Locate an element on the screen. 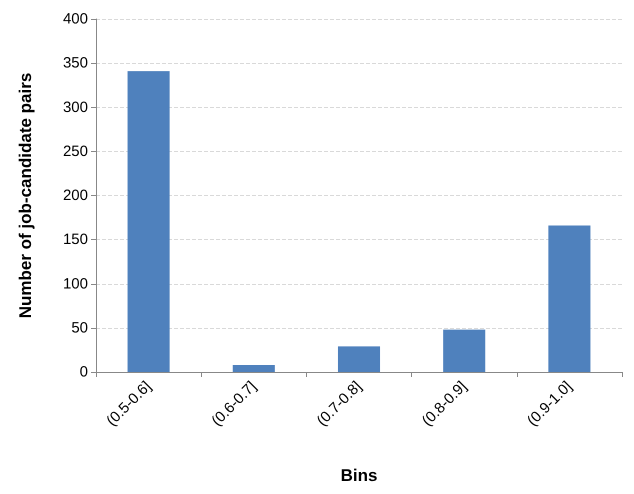 The height and width of the screenshot is (494, 634). y-tick-label: 200 is located at coordinates (75, 195).